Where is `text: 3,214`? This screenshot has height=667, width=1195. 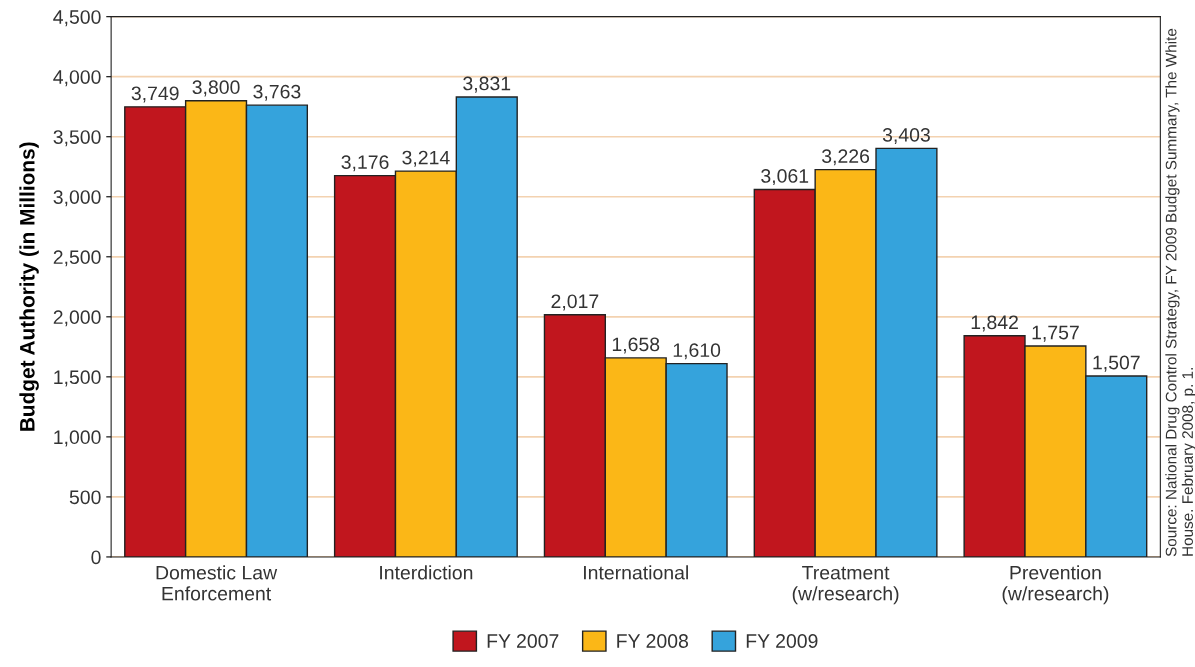 text: 3,214 is located at coordinates (426, 158).